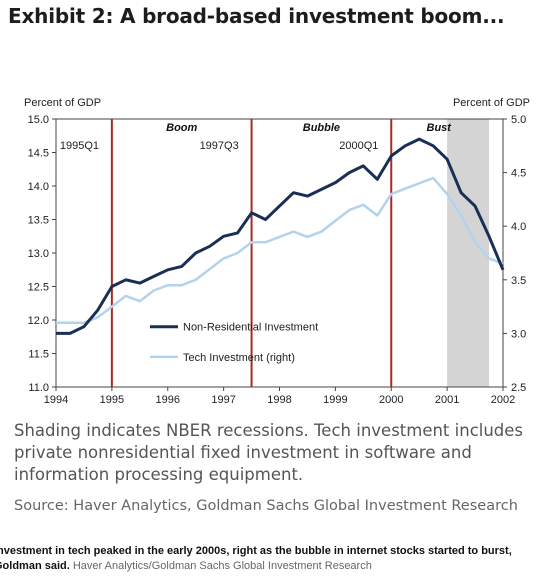 The height and width of the screenshot is (578, 554). I want to click on phase-label-2: Bust, so click(440, 128).